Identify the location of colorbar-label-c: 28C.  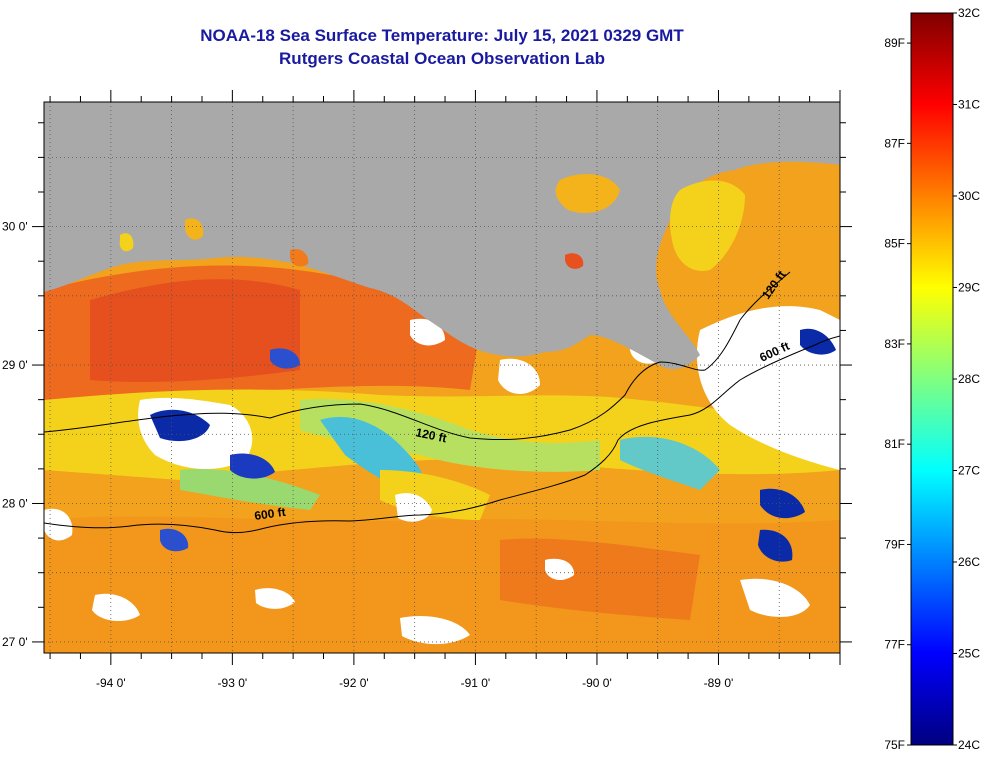
(969, 379).